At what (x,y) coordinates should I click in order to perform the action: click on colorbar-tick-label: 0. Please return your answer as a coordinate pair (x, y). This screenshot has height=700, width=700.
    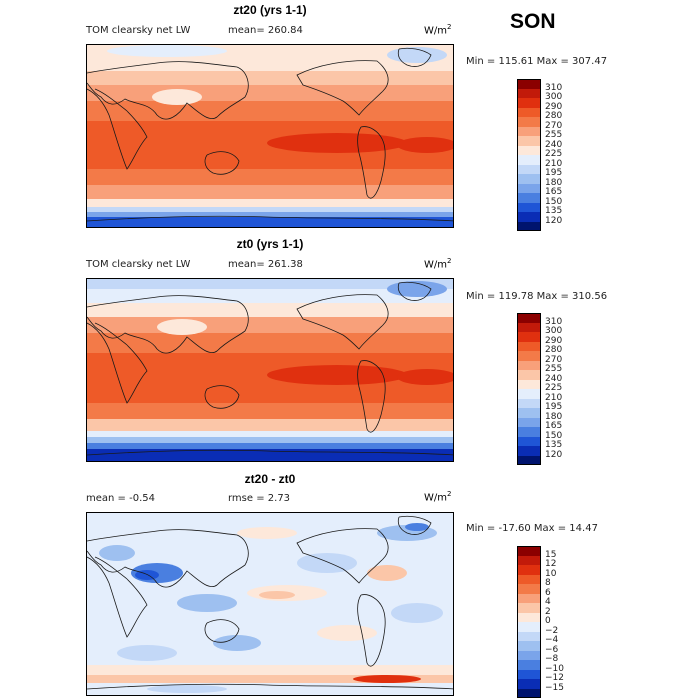
    Looking at the image, I should click on (548, 621).